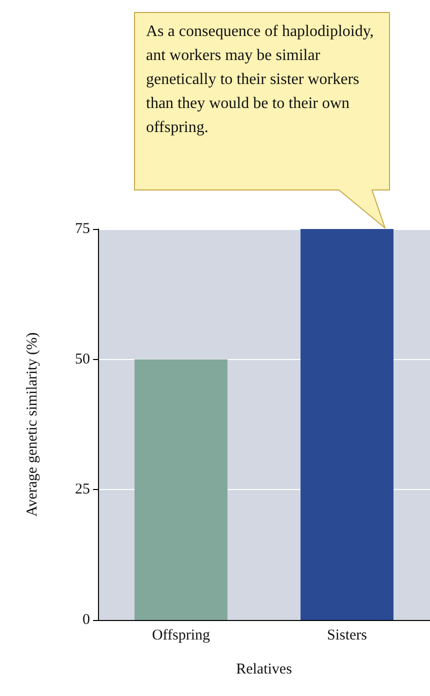  I want to click on y-tick-label: 25, so click(82, 490).